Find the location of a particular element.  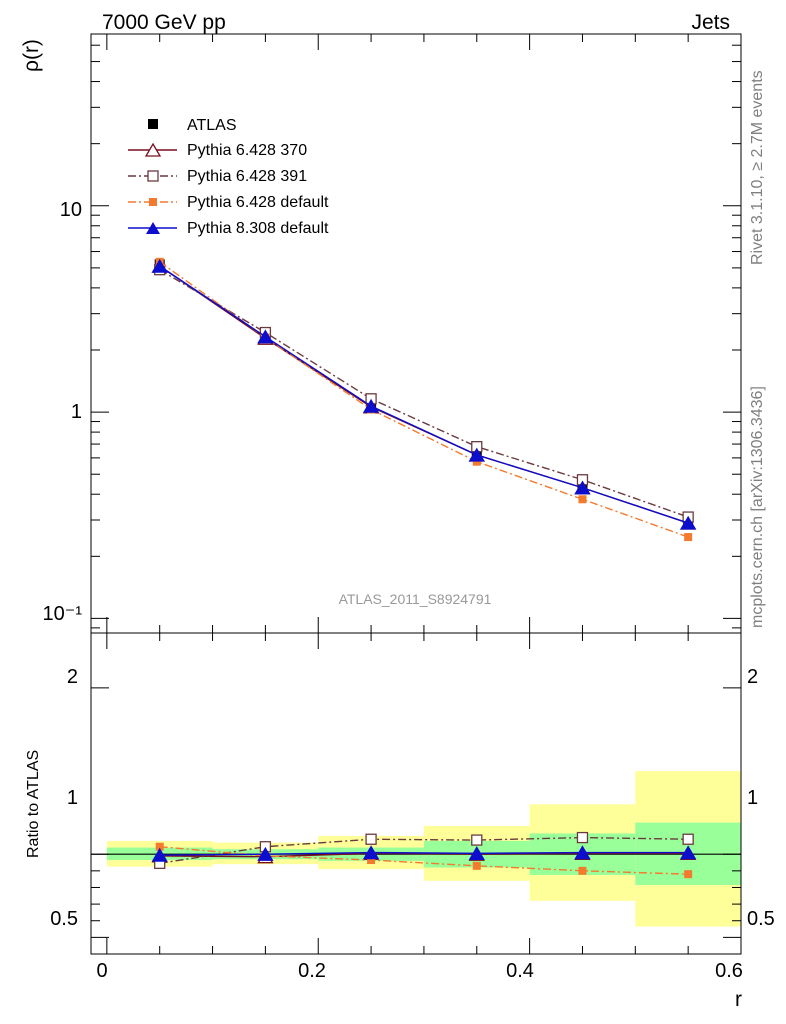

legend-item: ATLAS is located at coordinates (192, 125).